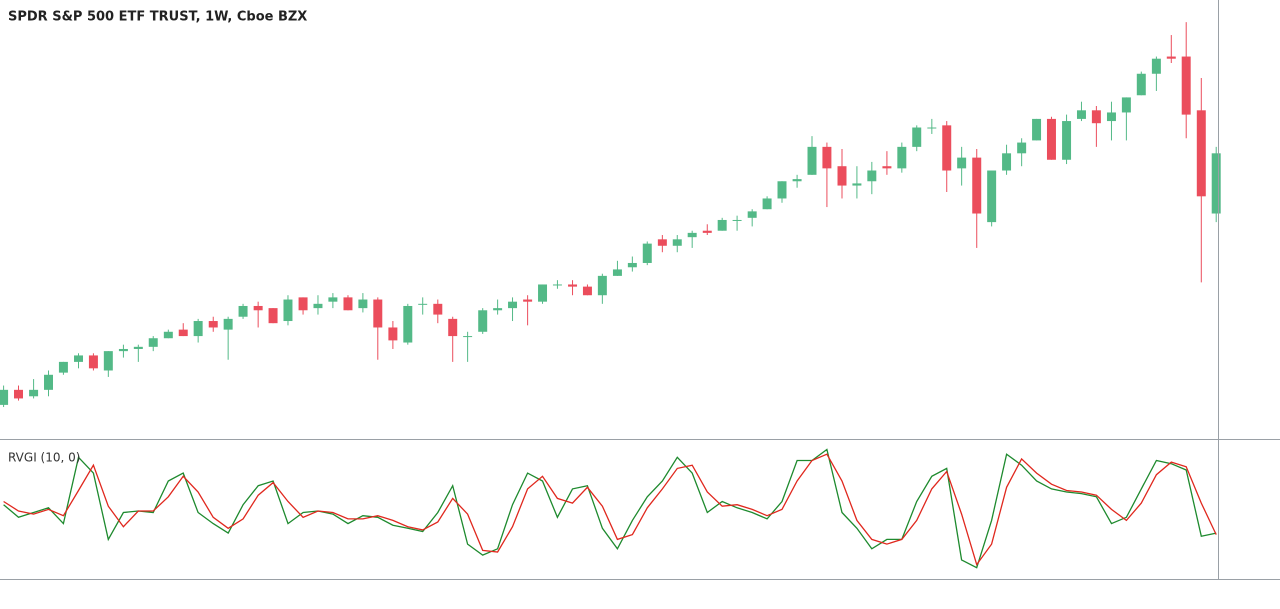 Image resolution: width=1280 pixels, height=609 pixels. What do you see at coordinates (44, 458) in the screenshot?
I see `indicator-title: RVGI (10, 0)` at bounding box center [44, 458].